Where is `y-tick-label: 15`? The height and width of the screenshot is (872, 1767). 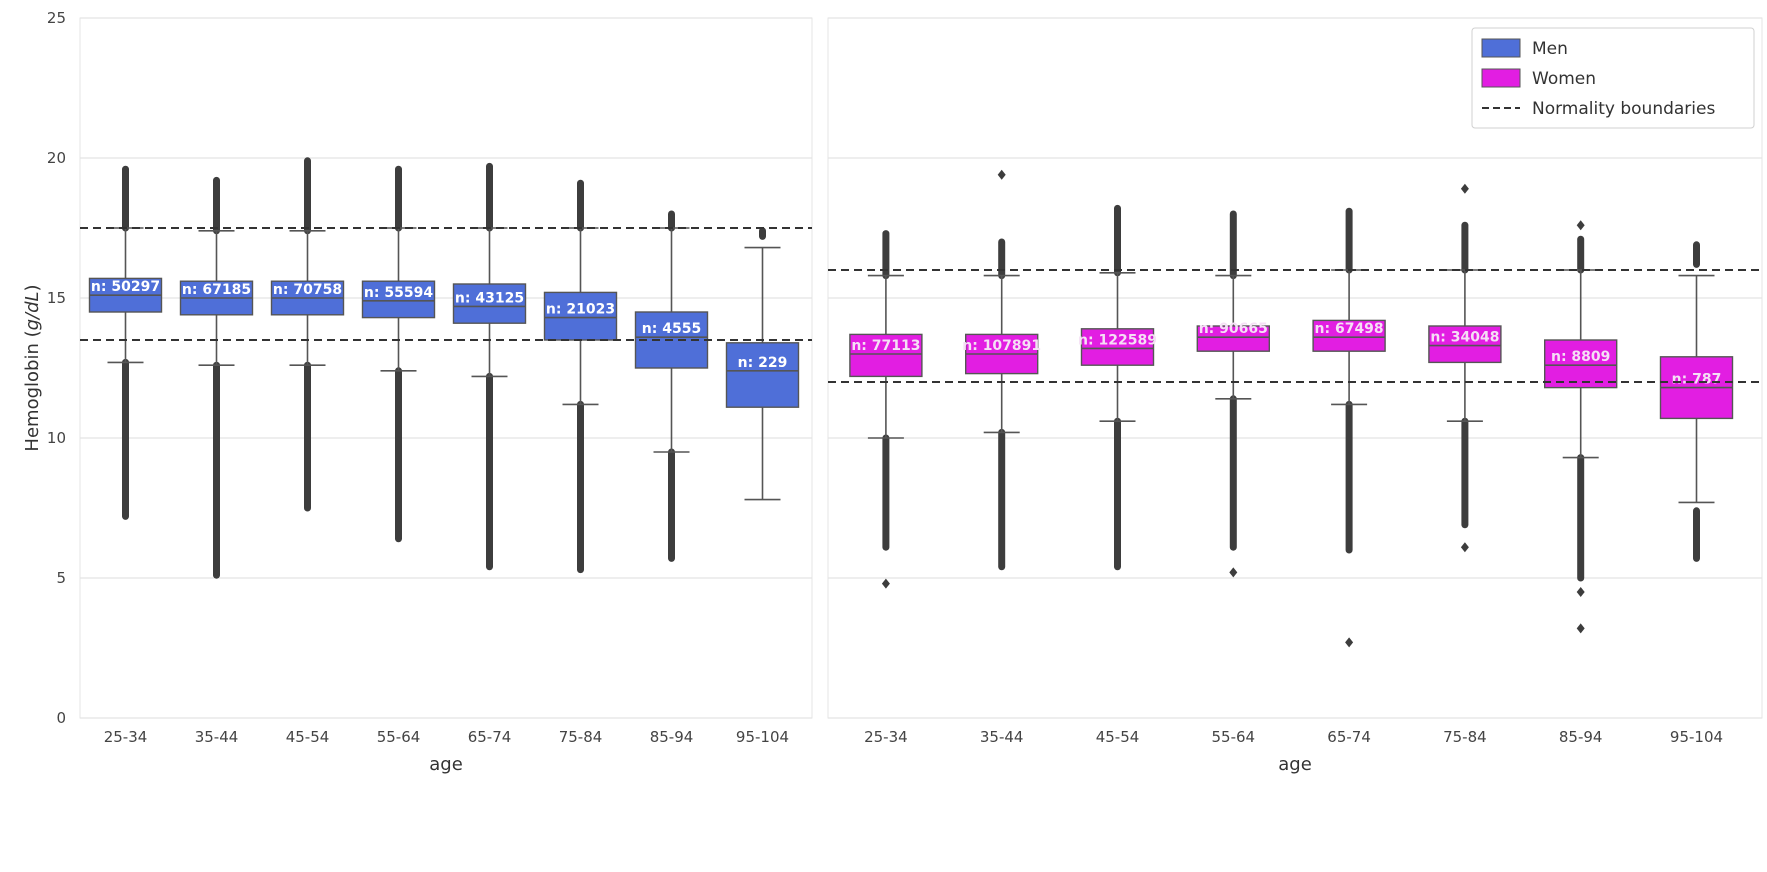
y-tick-label: 15 is located at coordinates (56, 298).